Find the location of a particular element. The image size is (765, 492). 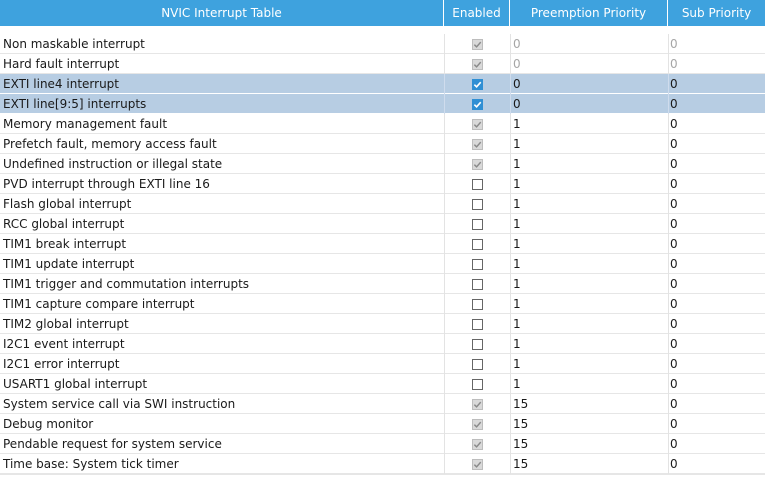

interrupt-name-cell: Non maskable interrupt is located at coordinates (74, 44).